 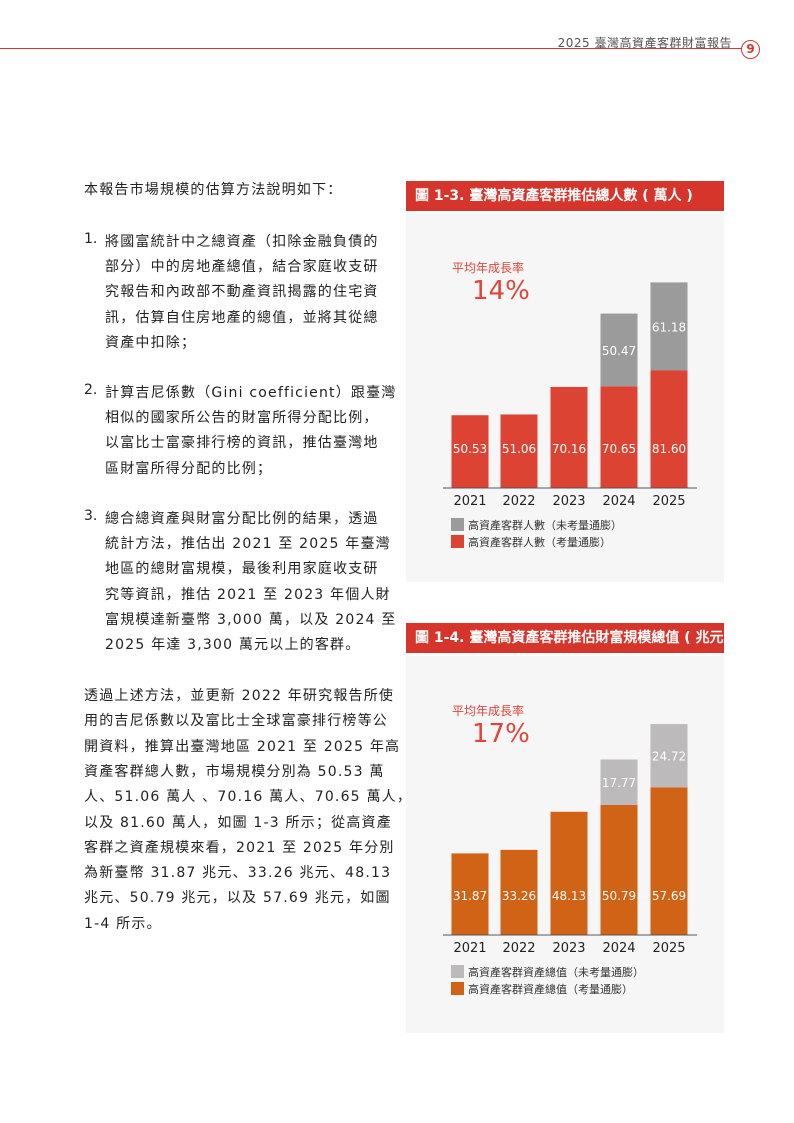 I want to click on list-item-line: 資產中扣除；, so click(x=151, y=342).